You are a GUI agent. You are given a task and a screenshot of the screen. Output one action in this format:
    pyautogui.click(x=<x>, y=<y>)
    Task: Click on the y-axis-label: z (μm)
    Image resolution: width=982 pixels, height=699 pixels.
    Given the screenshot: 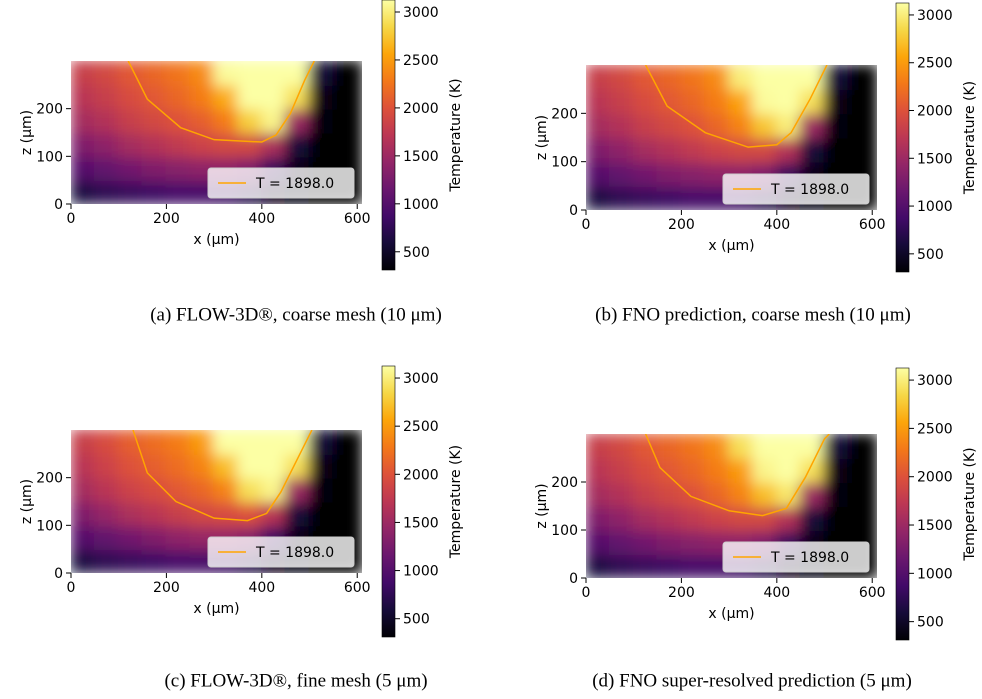 What is the action you would take?
    pyautogui.click(x=542, y=137)
    